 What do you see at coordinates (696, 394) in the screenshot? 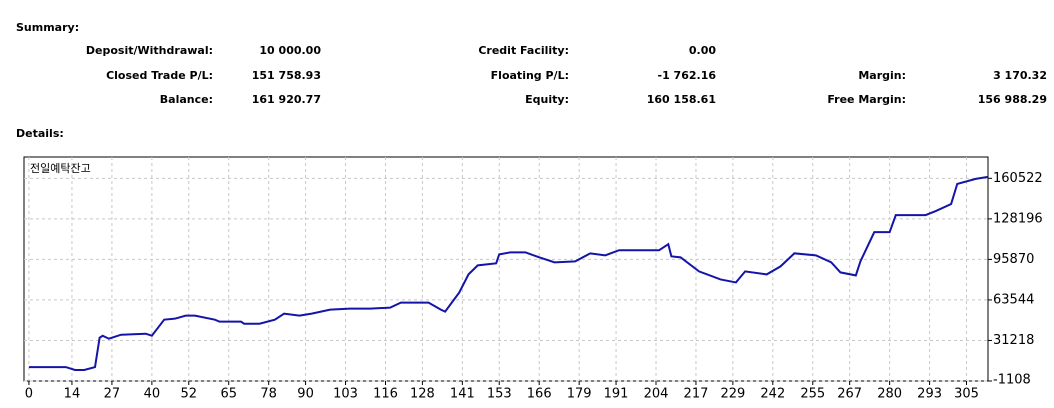
I see `x-tick-label: 217` at bounding box center [696, 394].